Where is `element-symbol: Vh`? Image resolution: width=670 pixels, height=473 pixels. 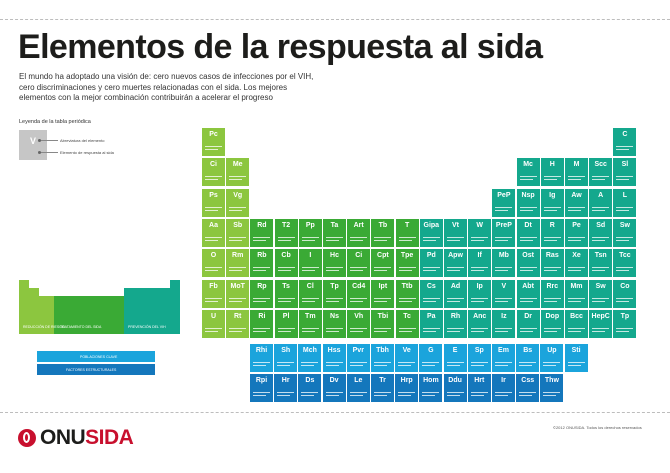
element-symbol: Vh is located at coordinates (359, 316).